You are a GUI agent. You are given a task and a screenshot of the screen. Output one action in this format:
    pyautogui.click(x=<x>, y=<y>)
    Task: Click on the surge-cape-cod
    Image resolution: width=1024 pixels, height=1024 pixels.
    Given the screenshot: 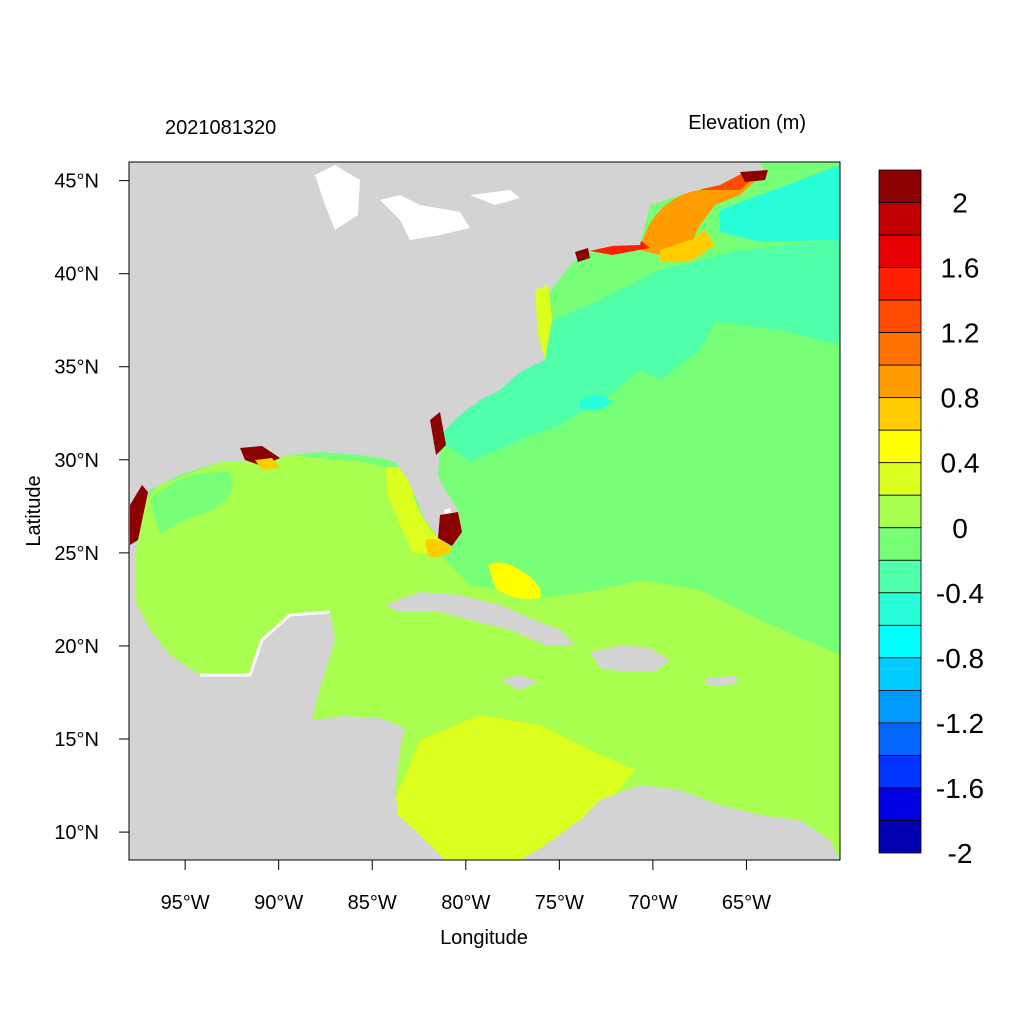 What is the action you would take?
    pyautogui.click(x=687, y=246)
    